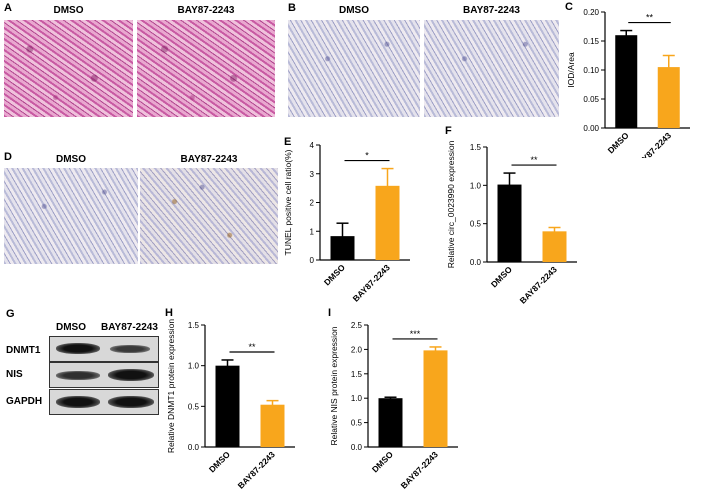 Image resolution: width=709 pixels, height=494 pixels. What do you see at coordinates (312, 145) in the screenshot?
I see `y-tick-label: 4` at bounding box center [312, 145].